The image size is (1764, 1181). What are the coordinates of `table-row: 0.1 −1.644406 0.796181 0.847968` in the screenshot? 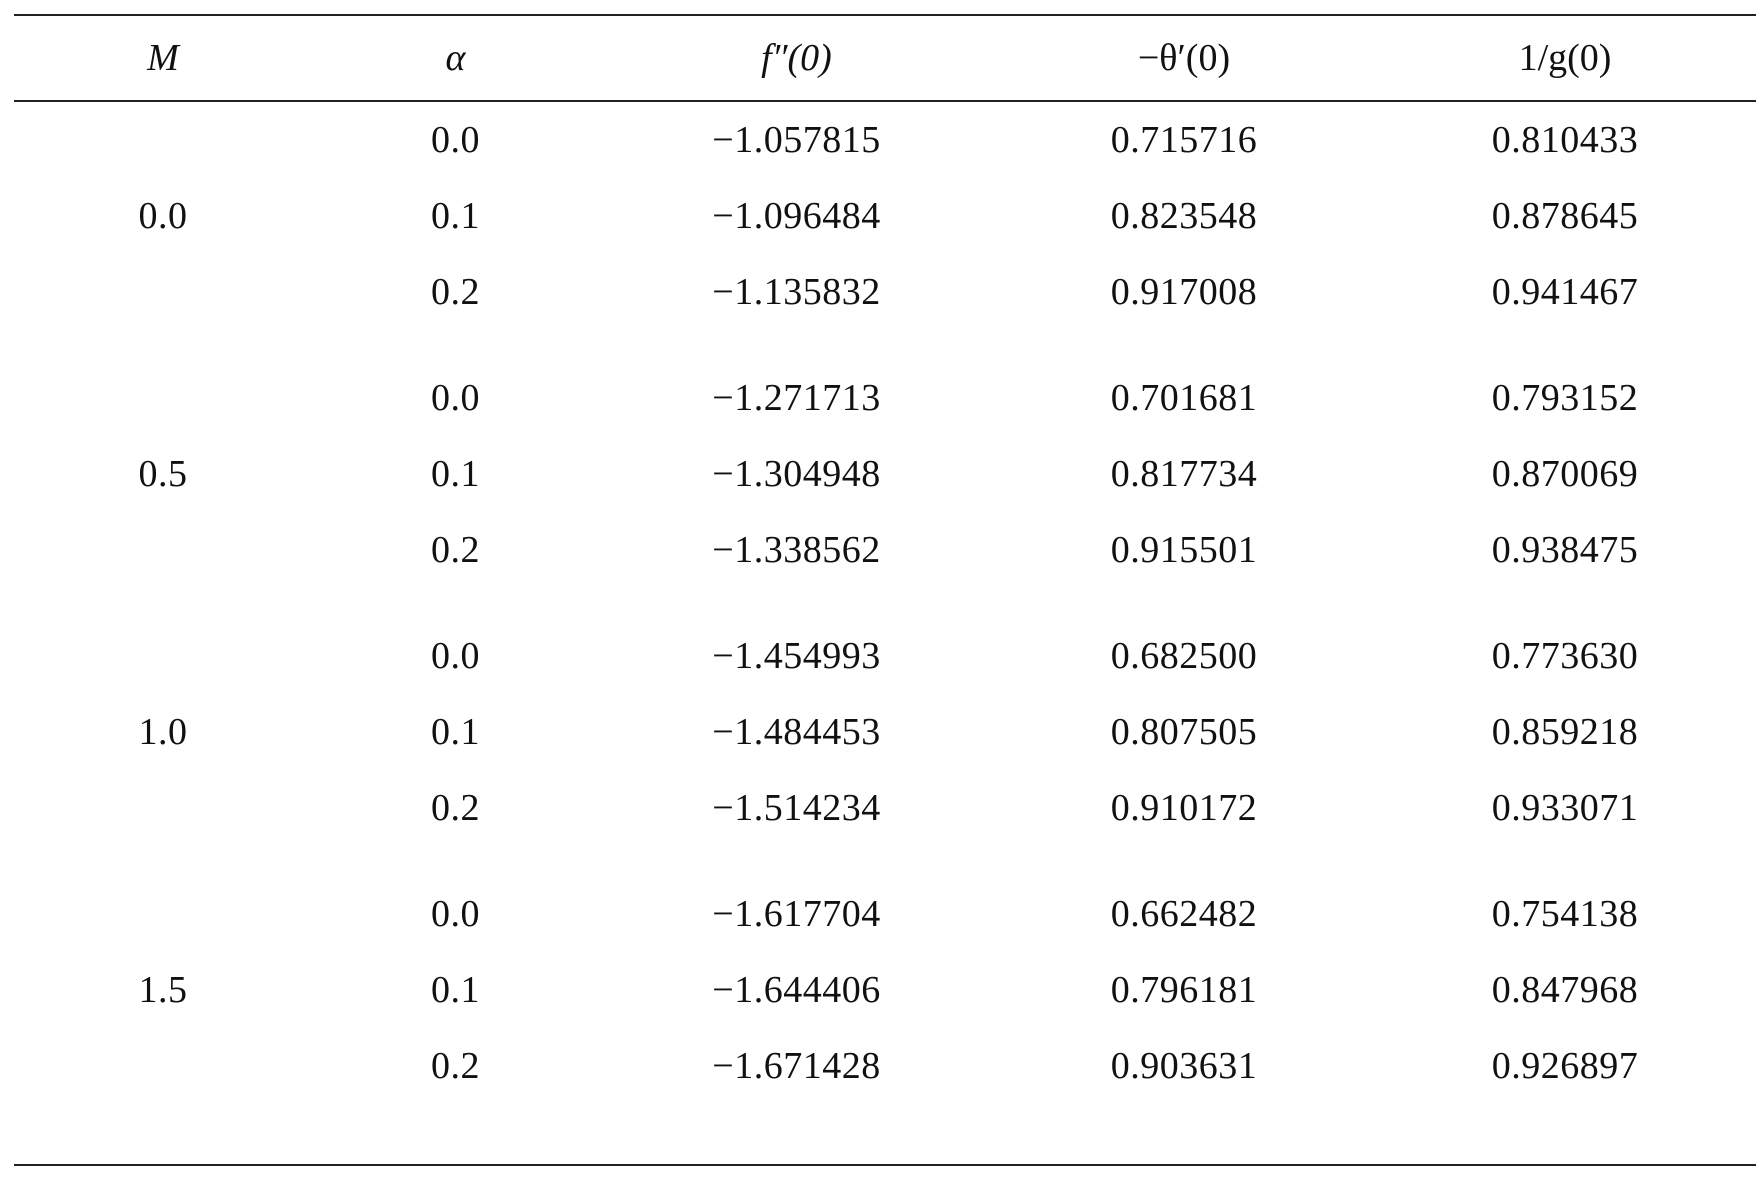 It's located at (885, 990).